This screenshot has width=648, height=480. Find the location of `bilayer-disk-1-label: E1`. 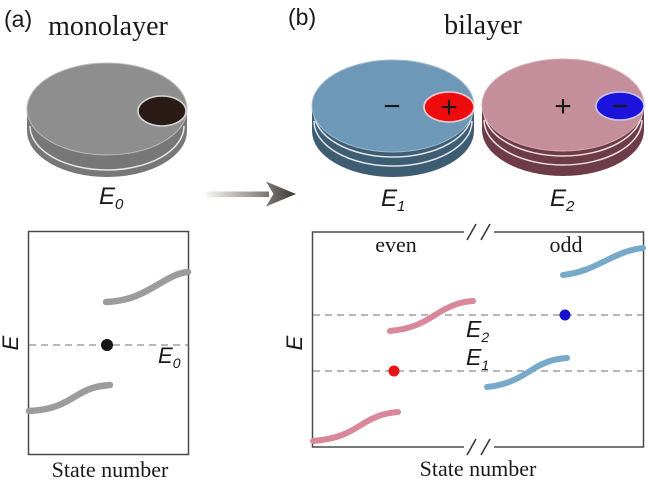

bilayer-disk-1-label: E1 is located at coordinates (393, 200).